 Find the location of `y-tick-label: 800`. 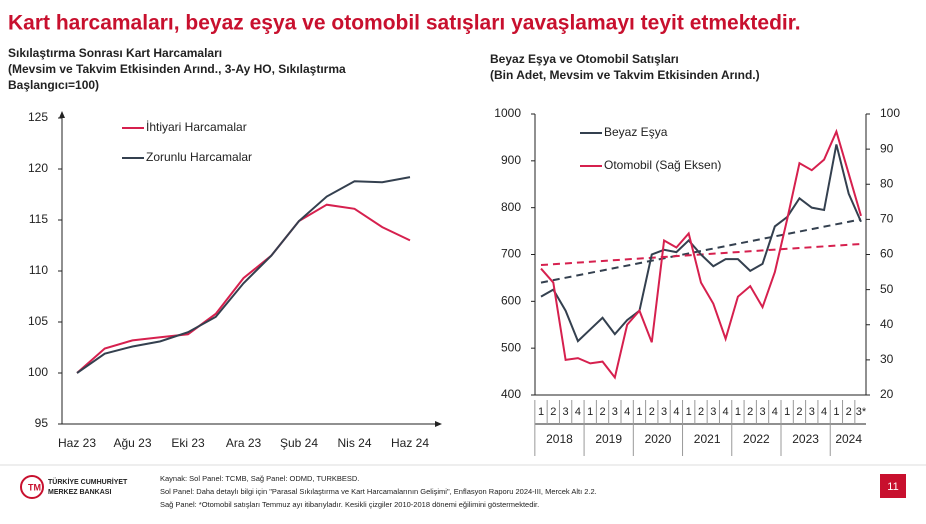

y-tick-label: 800 is located at coordinates (511, 207).